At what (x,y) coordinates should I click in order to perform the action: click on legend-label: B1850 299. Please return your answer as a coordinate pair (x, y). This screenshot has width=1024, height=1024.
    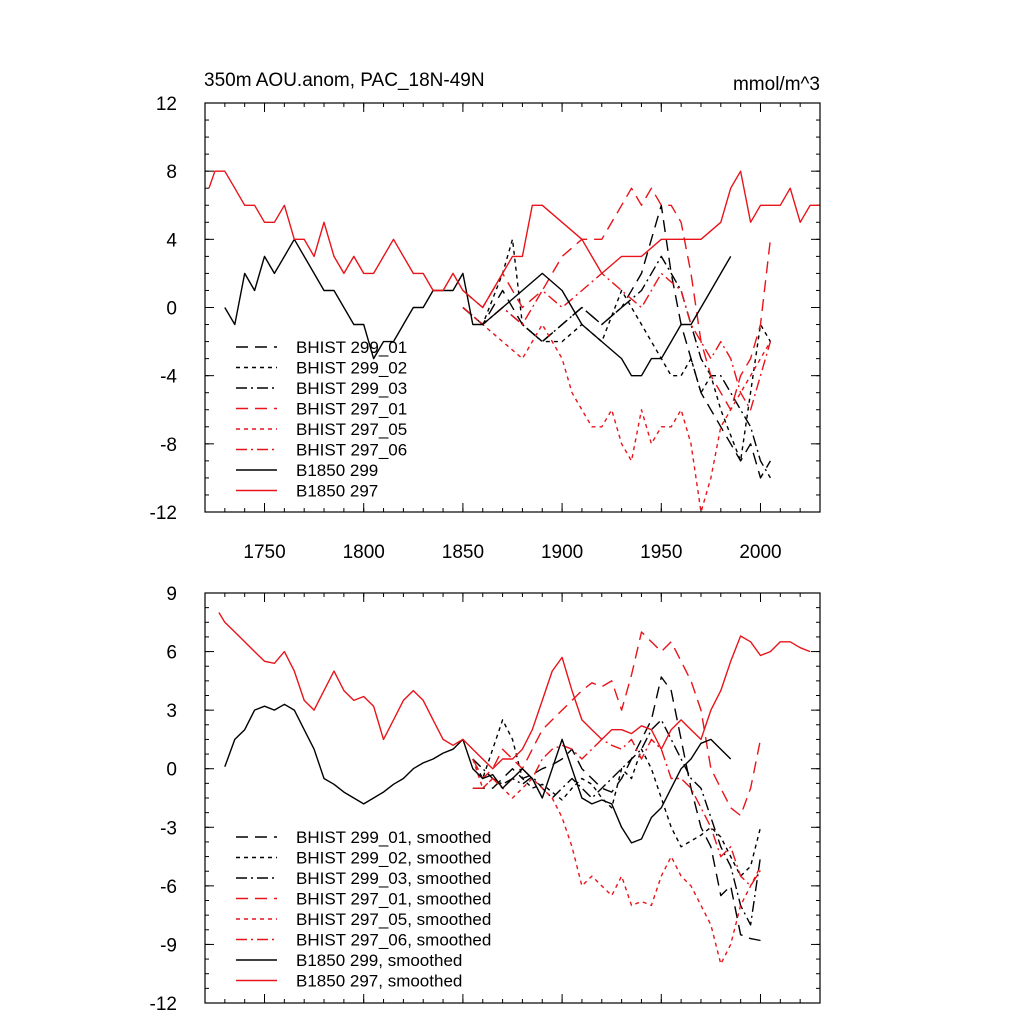
    Looking at the image, I should click on (337, 470).